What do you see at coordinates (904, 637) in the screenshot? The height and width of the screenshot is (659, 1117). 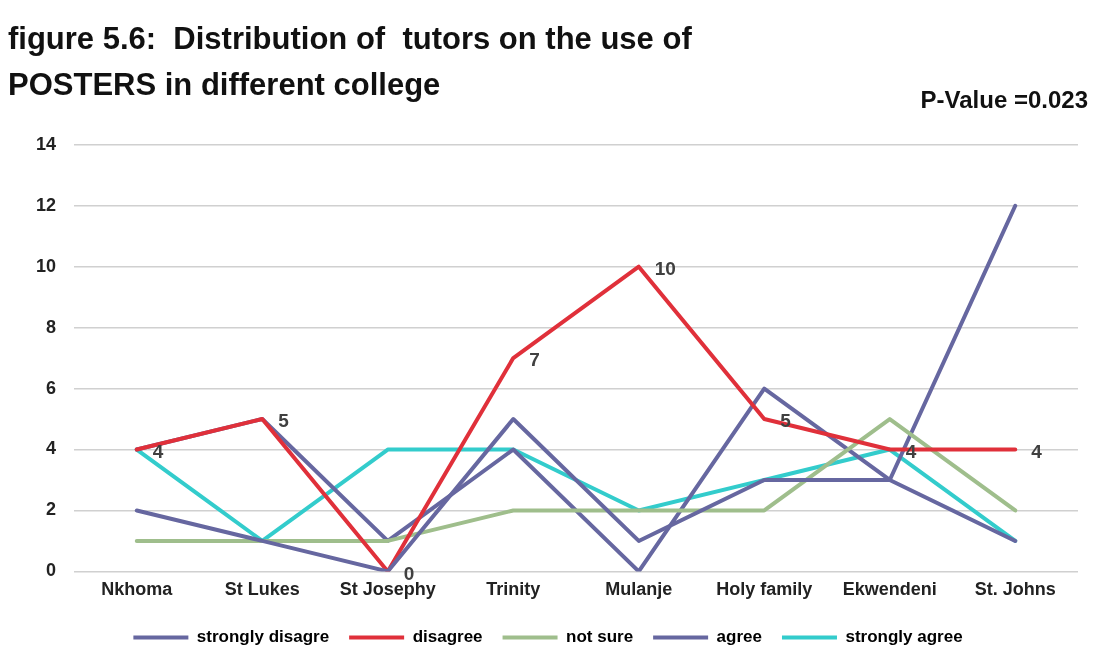 I see `legend-label: strongly agree` at bounding box center [904, 637].